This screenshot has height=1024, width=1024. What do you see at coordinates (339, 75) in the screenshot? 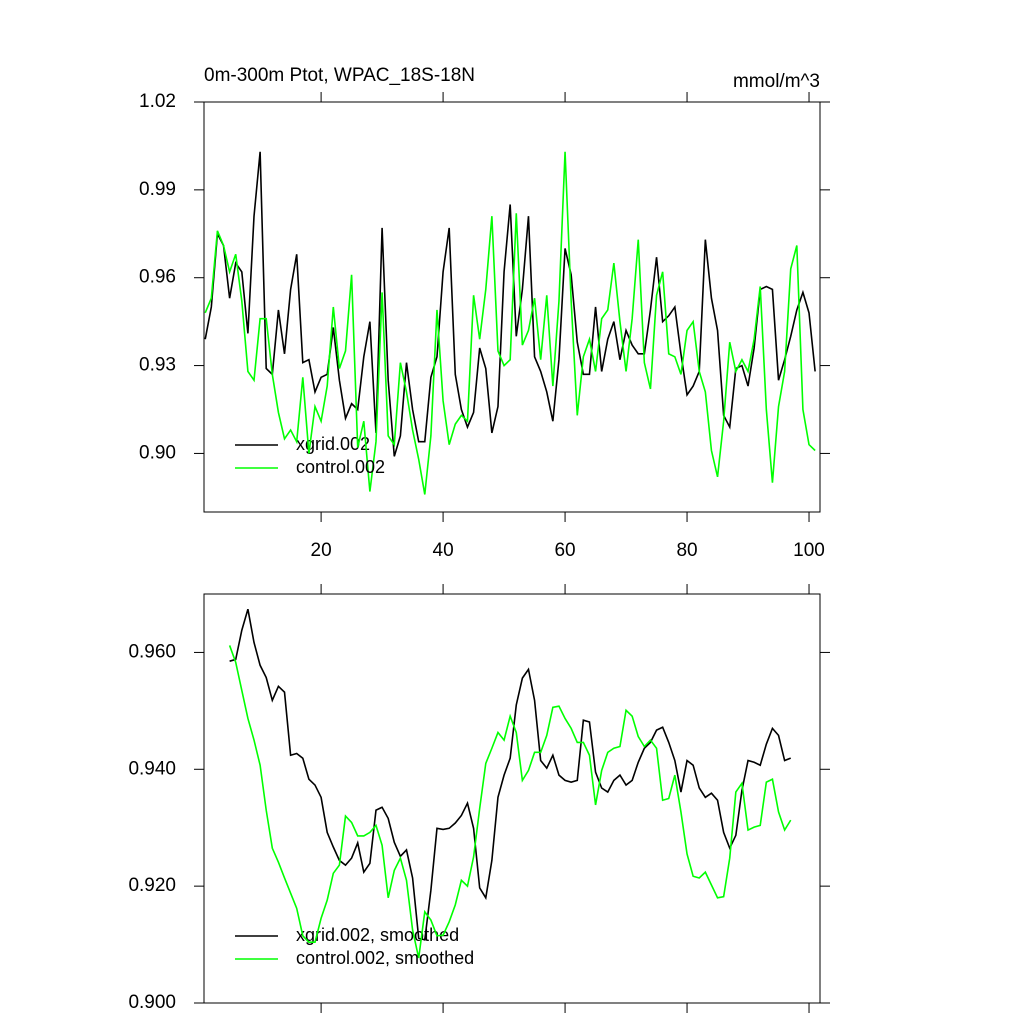
I see `chart-title: 0m-300m Ptot, WPAC_18S-18N` at bounding box center [339, 75].